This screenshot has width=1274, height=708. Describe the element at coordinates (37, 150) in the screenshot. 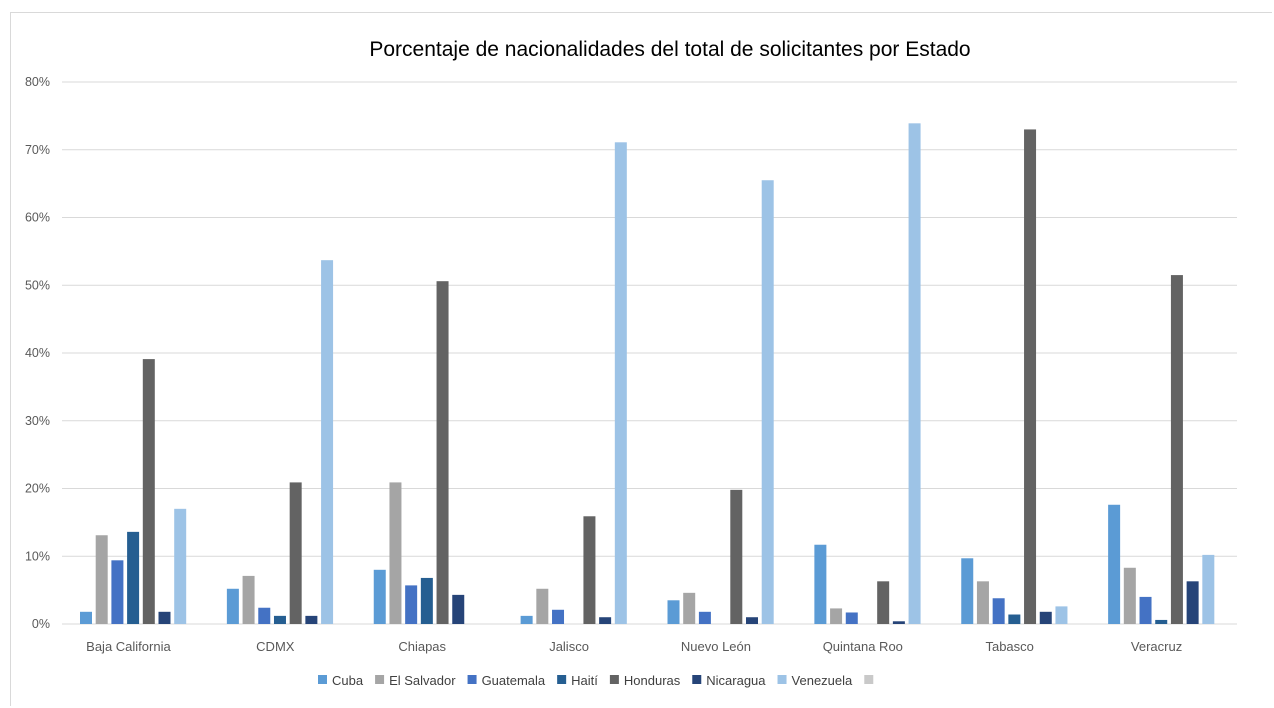

I see `y-tick-label: 70%` at that location.